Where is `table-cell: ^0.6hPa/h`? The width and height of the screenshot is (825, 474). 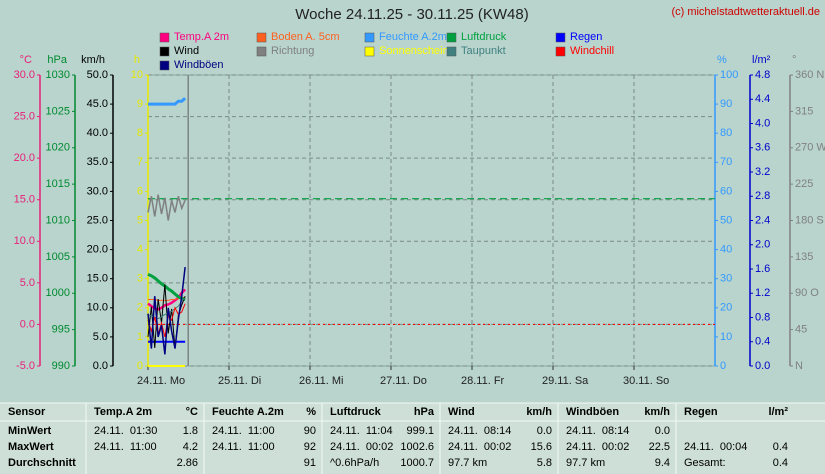 table-cell: ^0.6hPa/h is located at coordinates (354, 463).